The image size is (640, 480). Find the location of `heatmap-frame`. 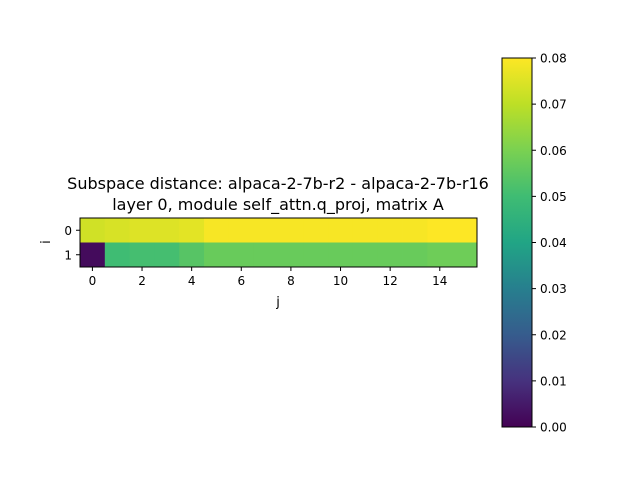

heatmap-frame is located at coordinates (278, 242).